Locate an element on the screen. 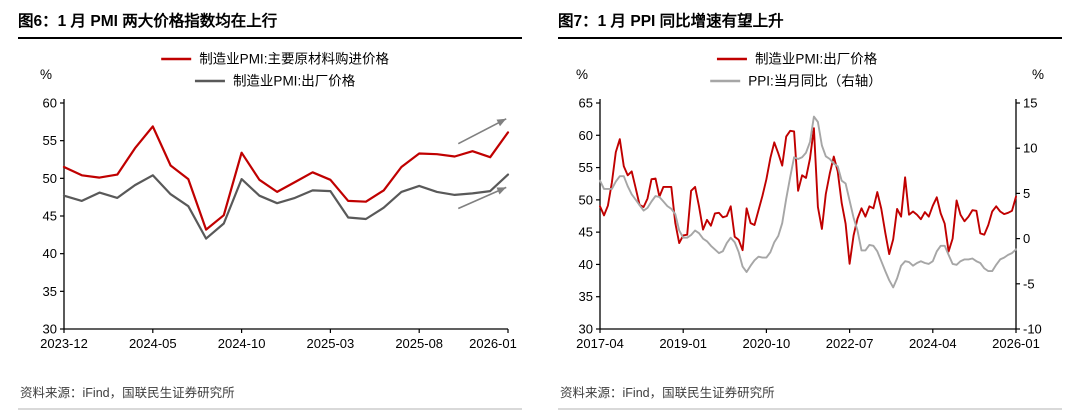 The height and width of the screenshot is (416, 1080). y2-tick-label: -5 is located at coordinates (1029, 283).